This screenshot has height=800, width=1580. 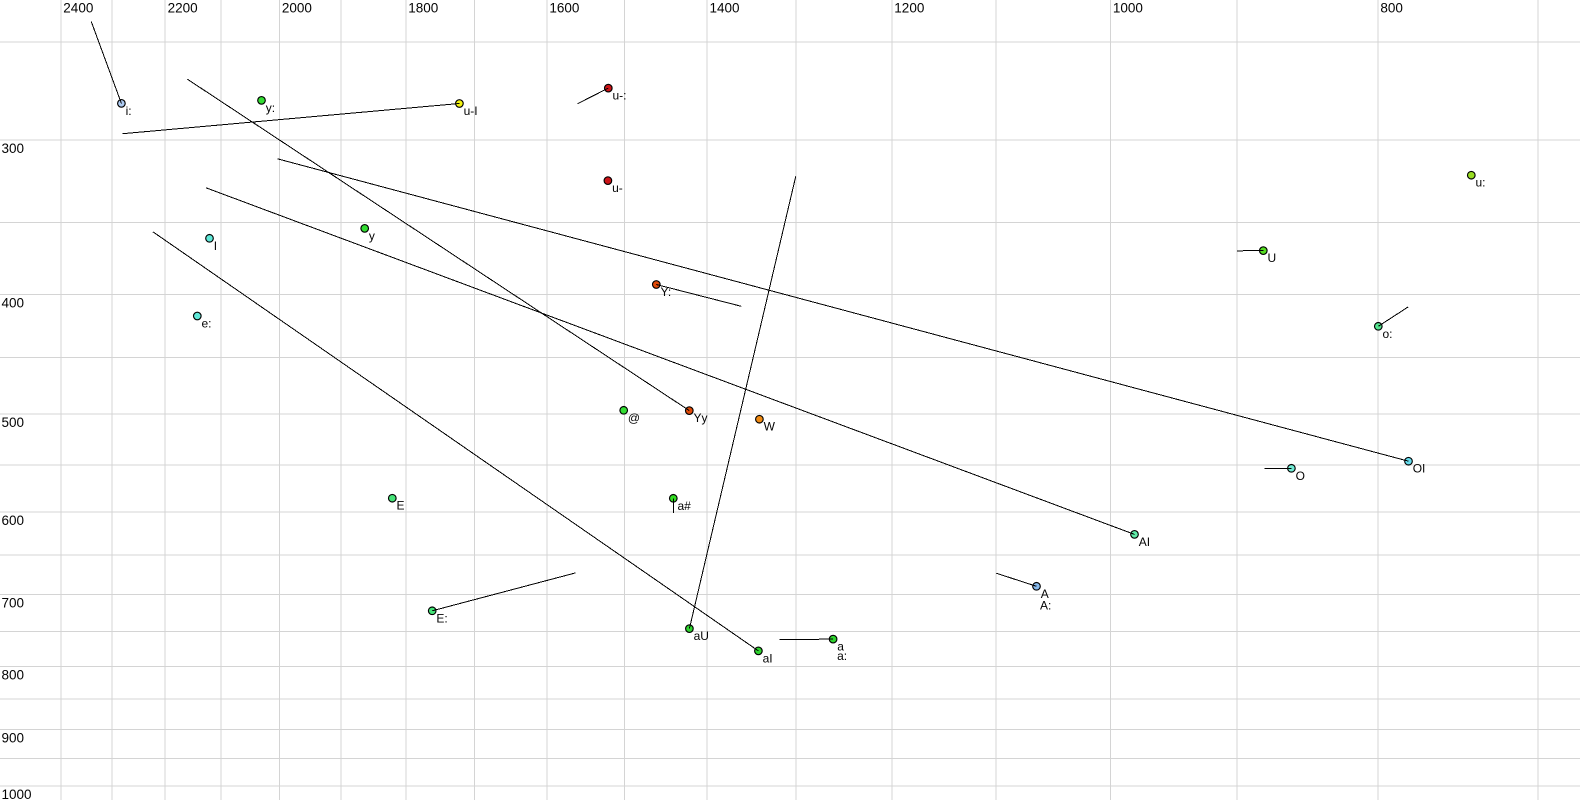 I want to click on svg-text: 1200, so click(x=909, y=8).